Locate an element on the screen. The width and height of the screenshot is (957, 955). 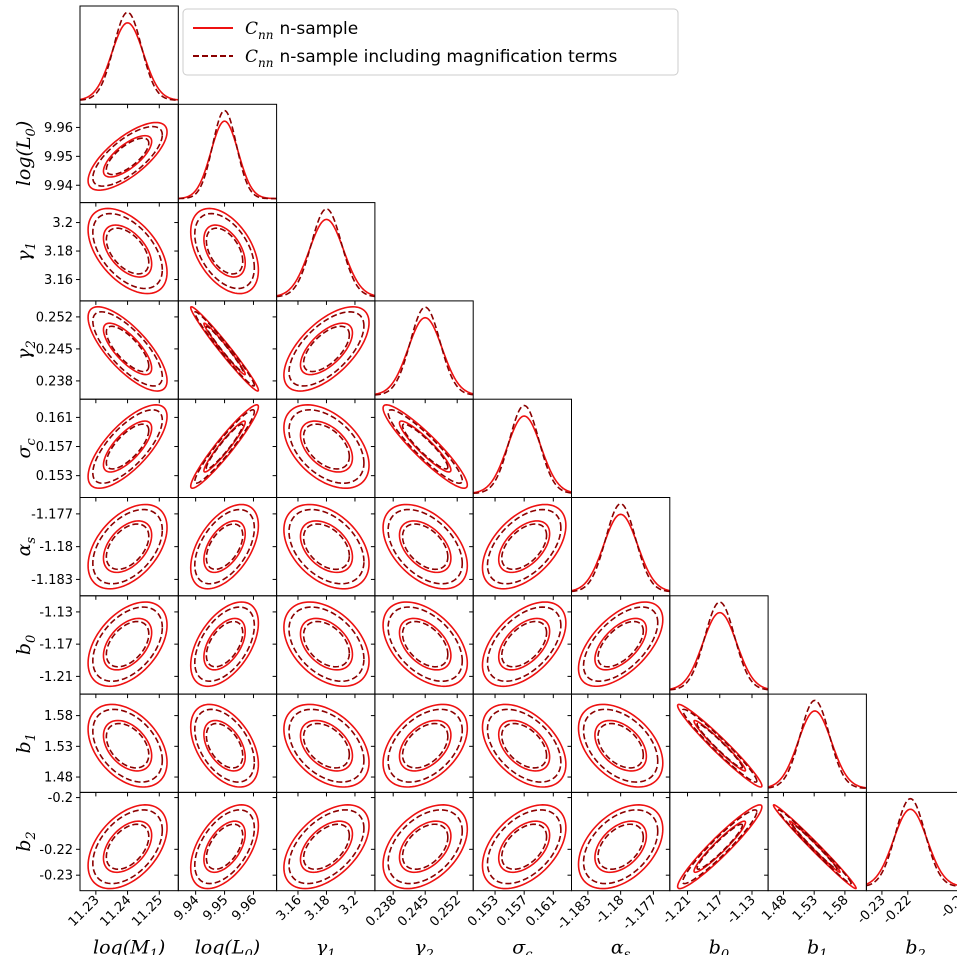
contour-gamma_2-vs-log(M_1)-series-0-level-0 is located at coordinates (127, 349).